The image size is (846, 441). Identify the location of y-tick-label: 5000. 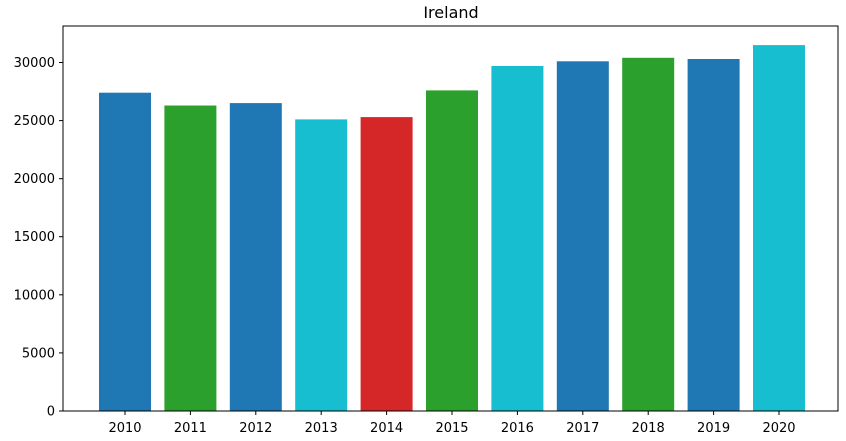
(38, 353).